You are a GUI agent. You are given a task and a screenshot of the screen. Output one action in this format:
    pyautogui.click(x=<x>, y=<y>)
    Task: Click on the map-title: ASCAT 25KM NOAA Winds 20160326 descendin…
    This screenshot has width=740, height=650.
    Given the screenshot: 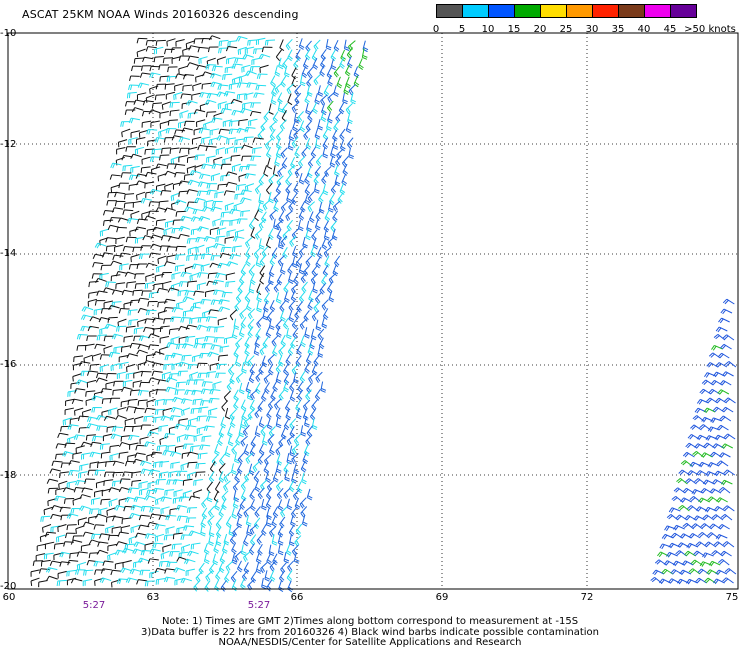 What is the action you would take?
    pyautogui.click(x=160, y=14)
    